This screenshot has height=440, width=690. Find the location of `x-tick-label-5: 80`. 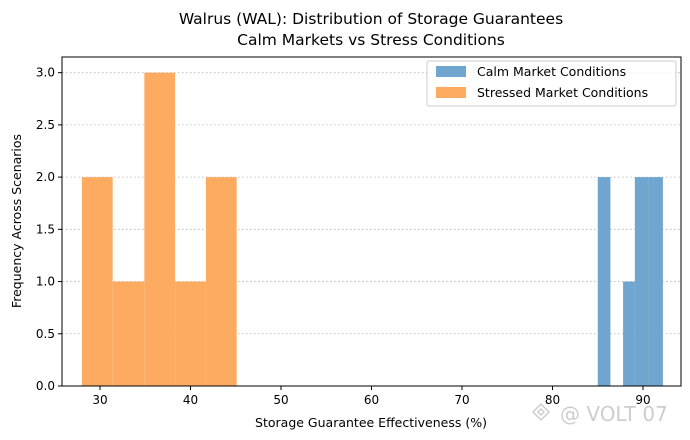

x-tick-label-5: 80 is located at coordinates (552, 400).